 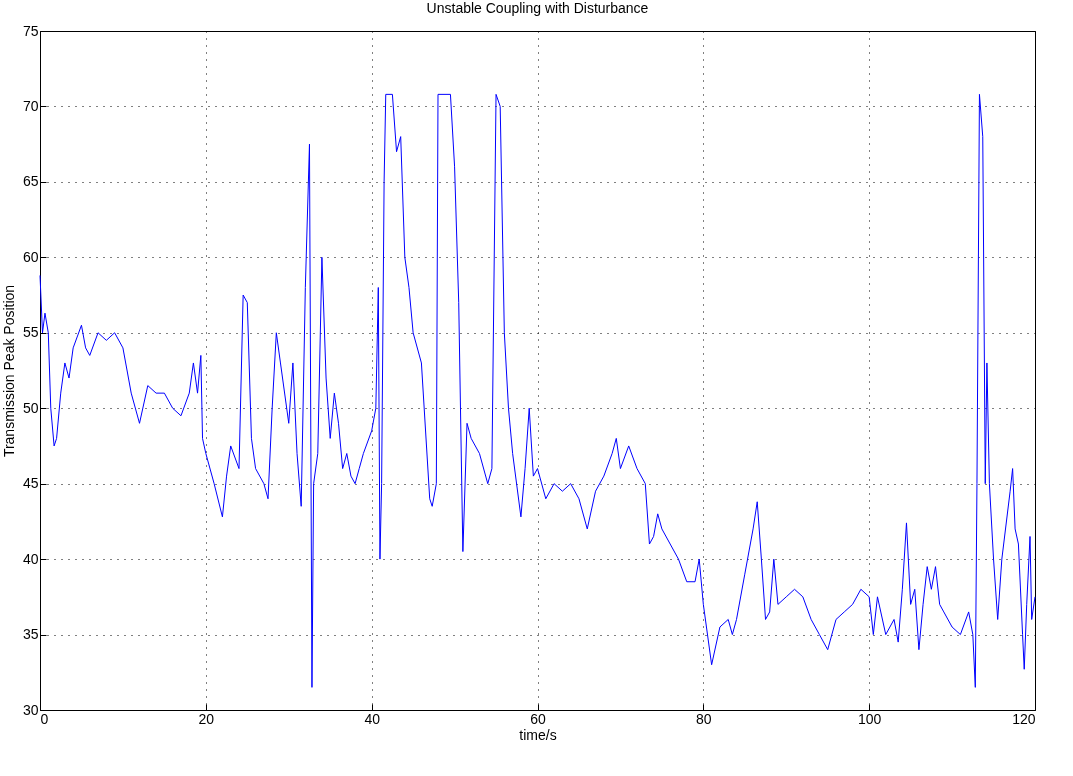 What do you see at coordinates (1024, 718) in the screenshot?
I see `x-tick-label: 120` at bounding box center [1024, 718].